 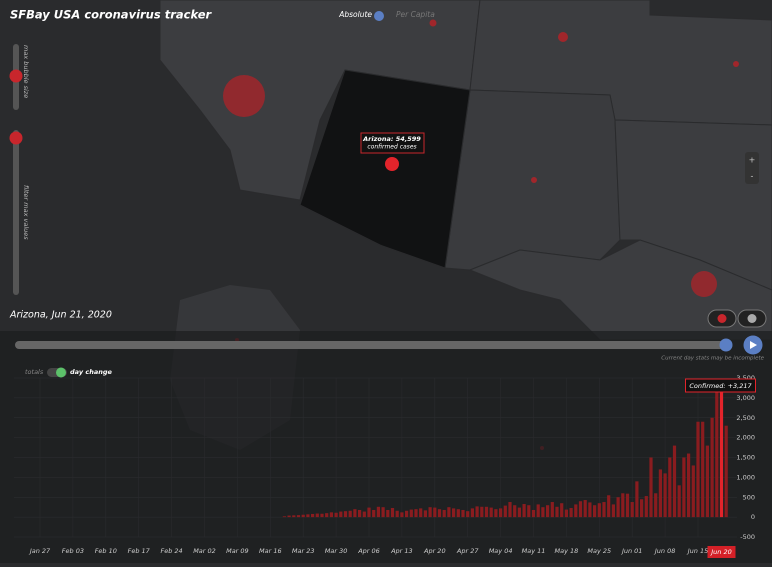 I want to click on toggle-knob, so click(x=379, y=16).